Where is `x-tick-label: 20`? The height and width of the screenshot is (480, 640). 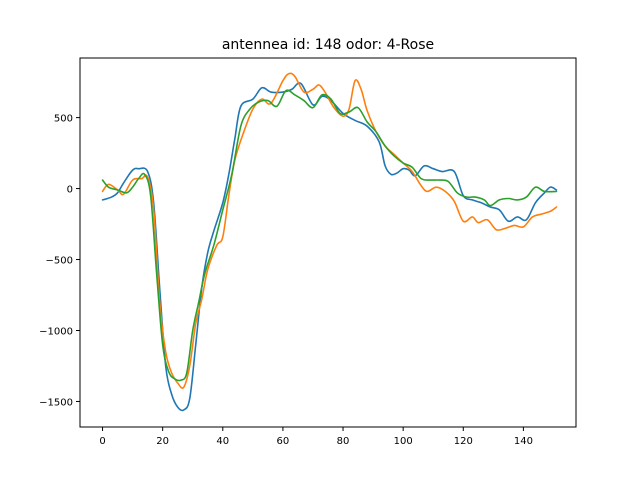
x-tick-label: 20 is located at coordinates (162, 441).